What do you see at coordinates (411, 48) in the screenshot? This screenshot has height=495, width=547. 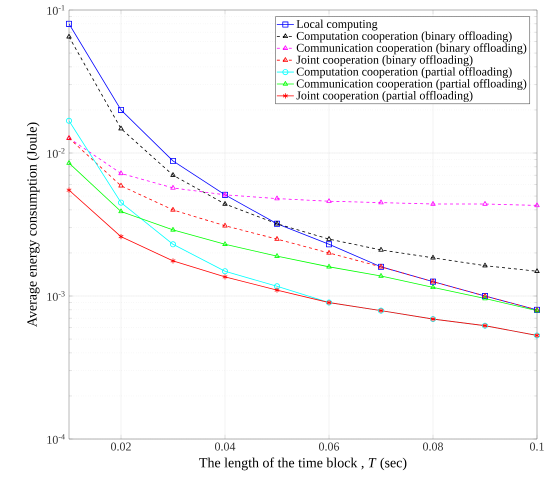 I see `legend-label: Communication cooperation (binary offloading)` at bounding box center [411, 48].